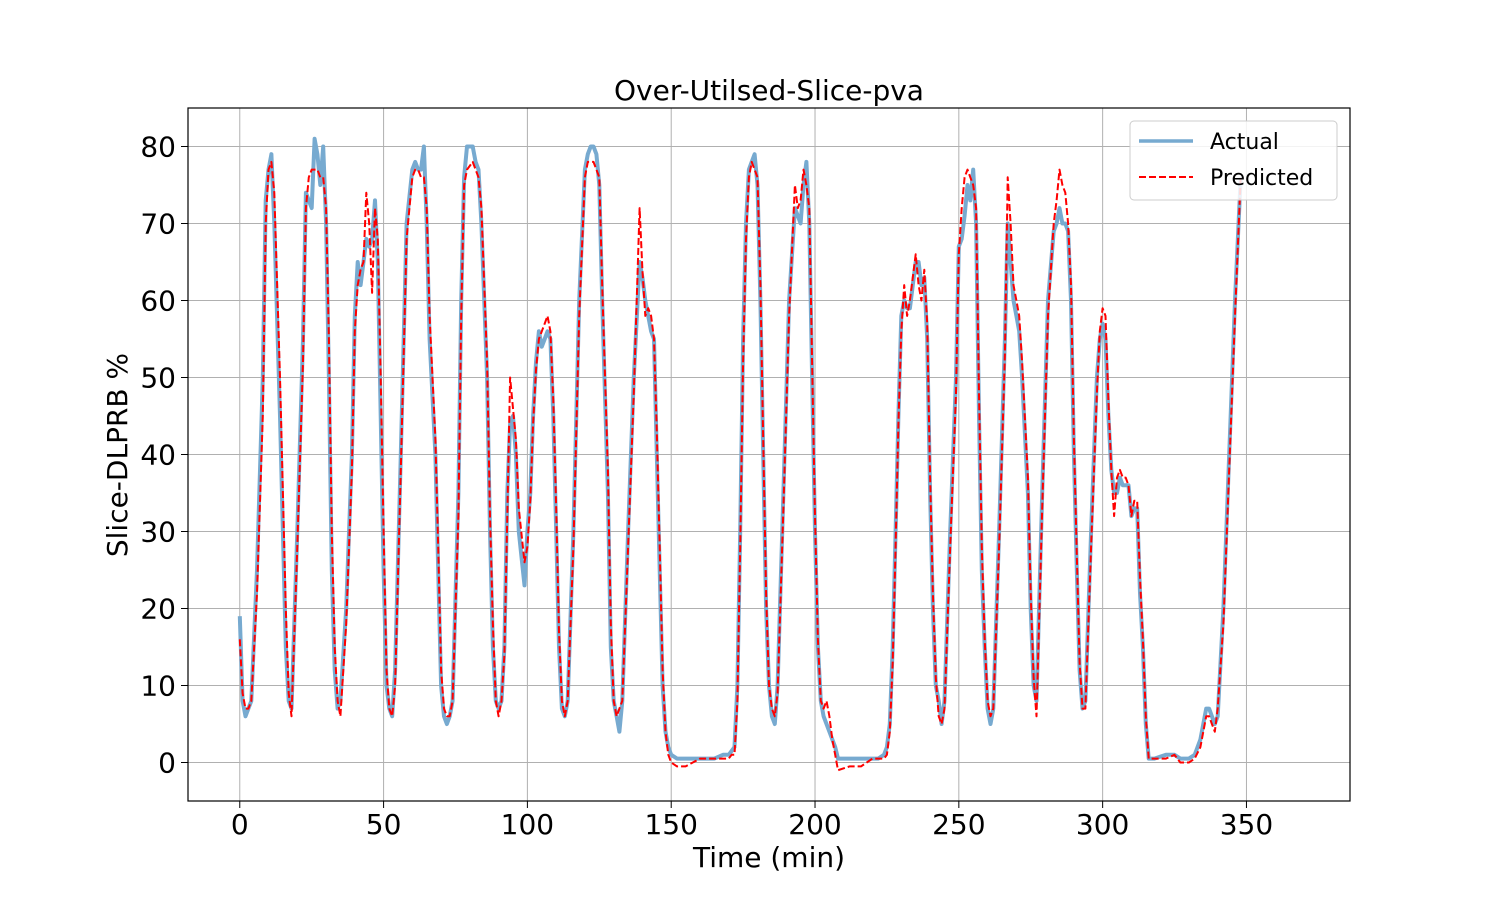 This screenshot has width=1500, height=904. What do you see at coordinates (117, 455) in the screenshot?
I see `y-axis-label: Slice-DLPRB %` at bounding box center [117, 455].